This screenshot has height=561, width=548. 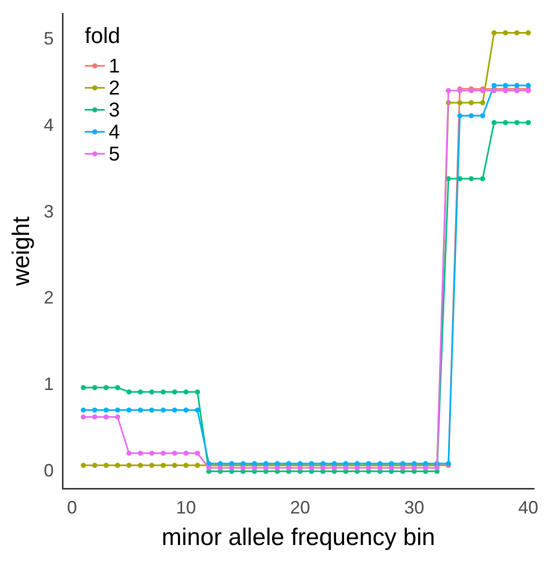 I want to click on legend-label: 1, so click(x=114, y=66).